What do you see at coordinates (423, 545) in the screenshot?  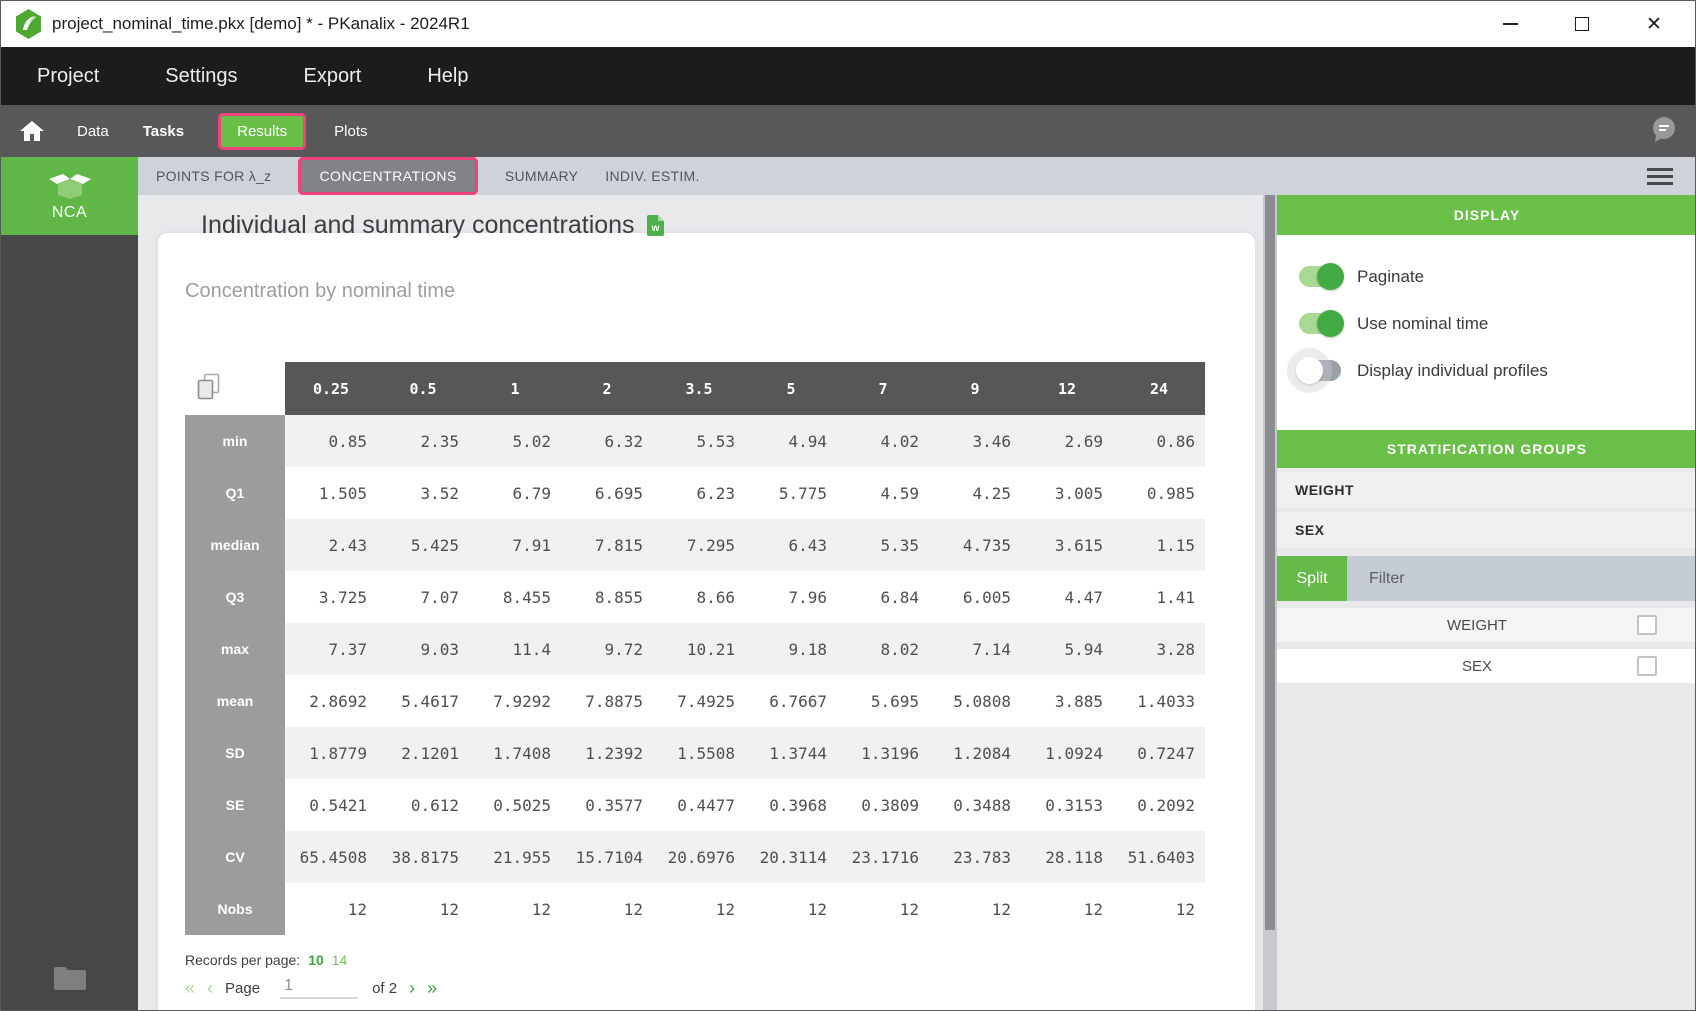 I see `table-cell: 5.425` at bounding box center [423, 545].